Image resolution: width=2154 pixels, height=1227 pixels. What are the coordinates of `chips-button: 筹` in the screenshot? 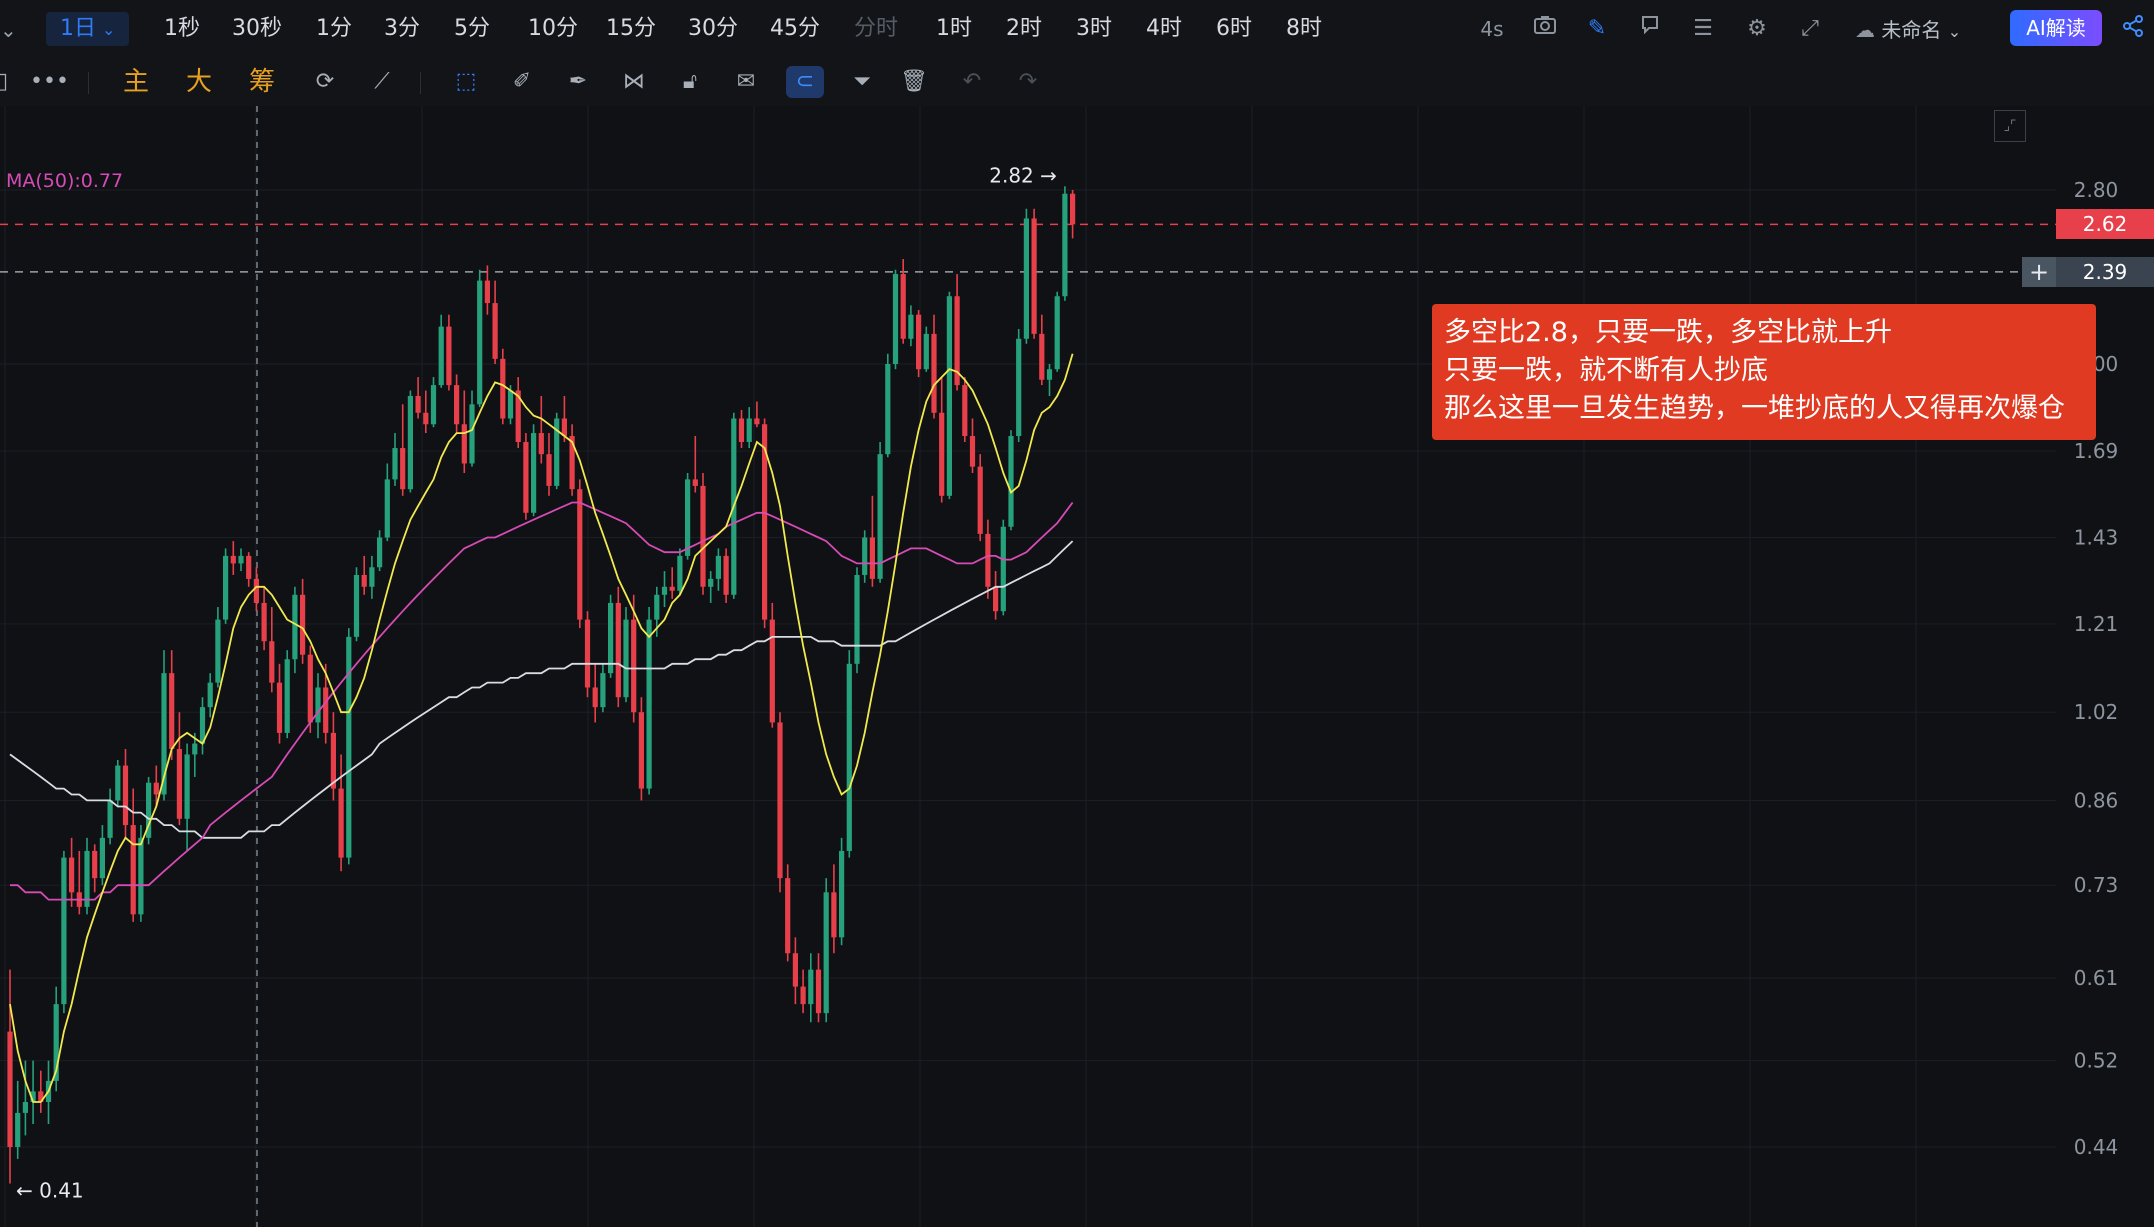 It's located at (261, 82).